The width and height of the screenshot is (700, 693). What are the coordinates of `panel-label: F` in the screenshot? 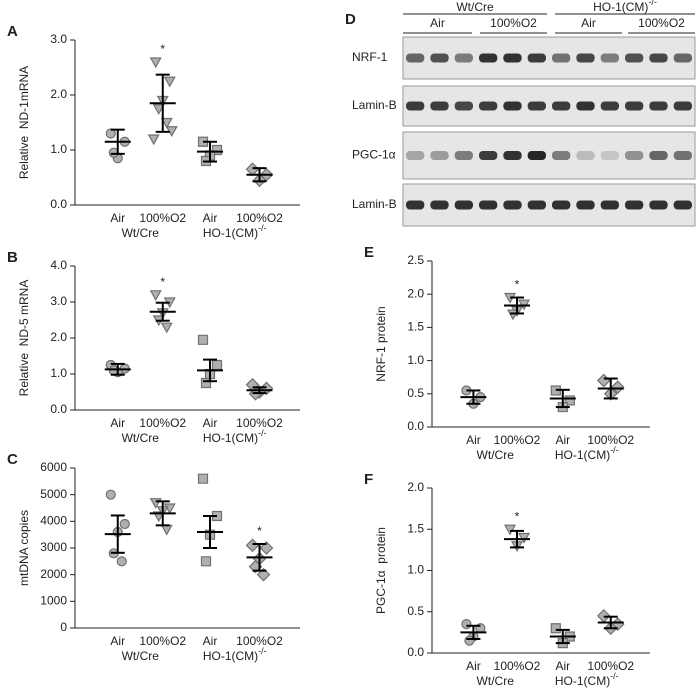 It's located at (368, 479).